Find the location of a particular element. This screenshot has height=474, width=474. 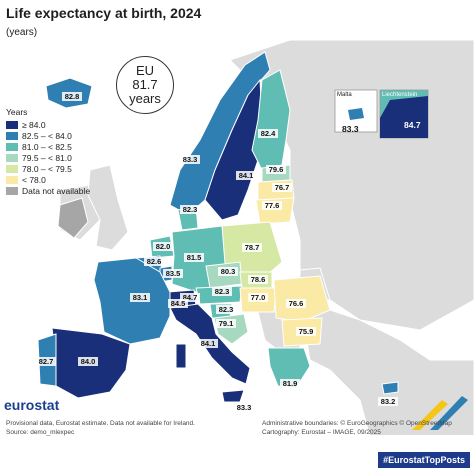

liechtenstein-inset-value: 84.7 is located at coordinates (412, 125).